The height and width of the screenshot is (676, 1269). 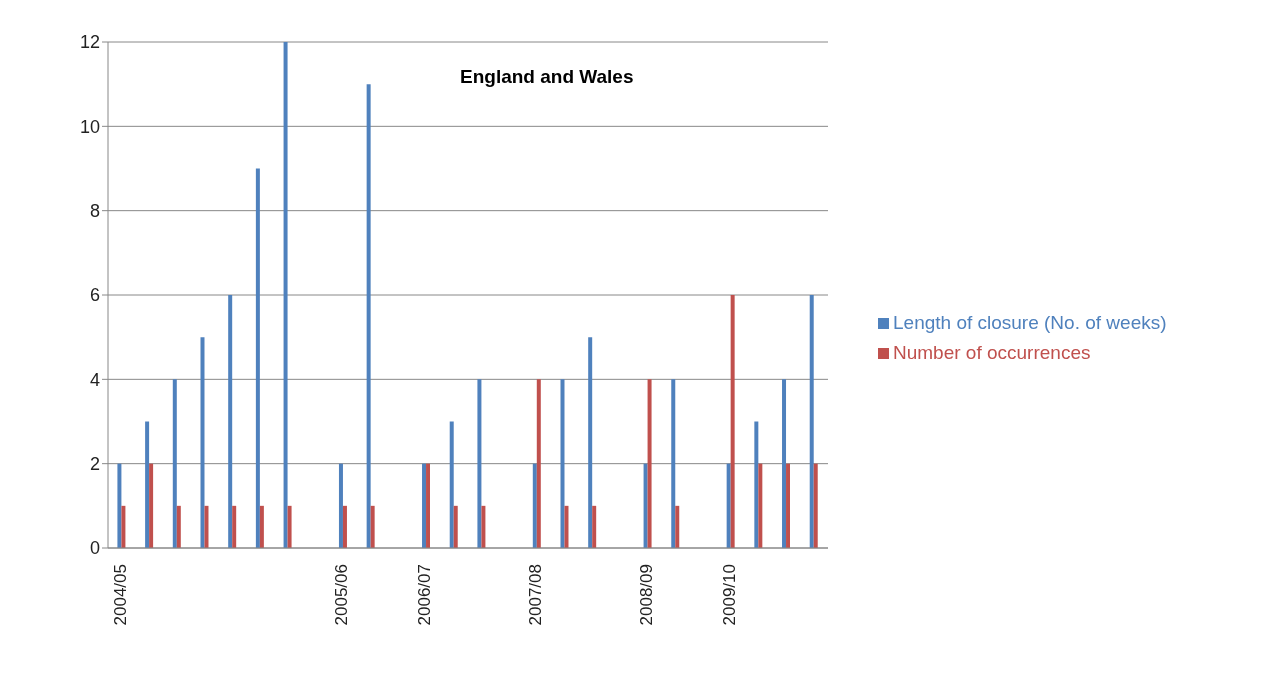 What do you see at coordinates (646, 595) in the screenshot?
I see `x-tick-label: 2008/09` at bounding box center [646, 595].